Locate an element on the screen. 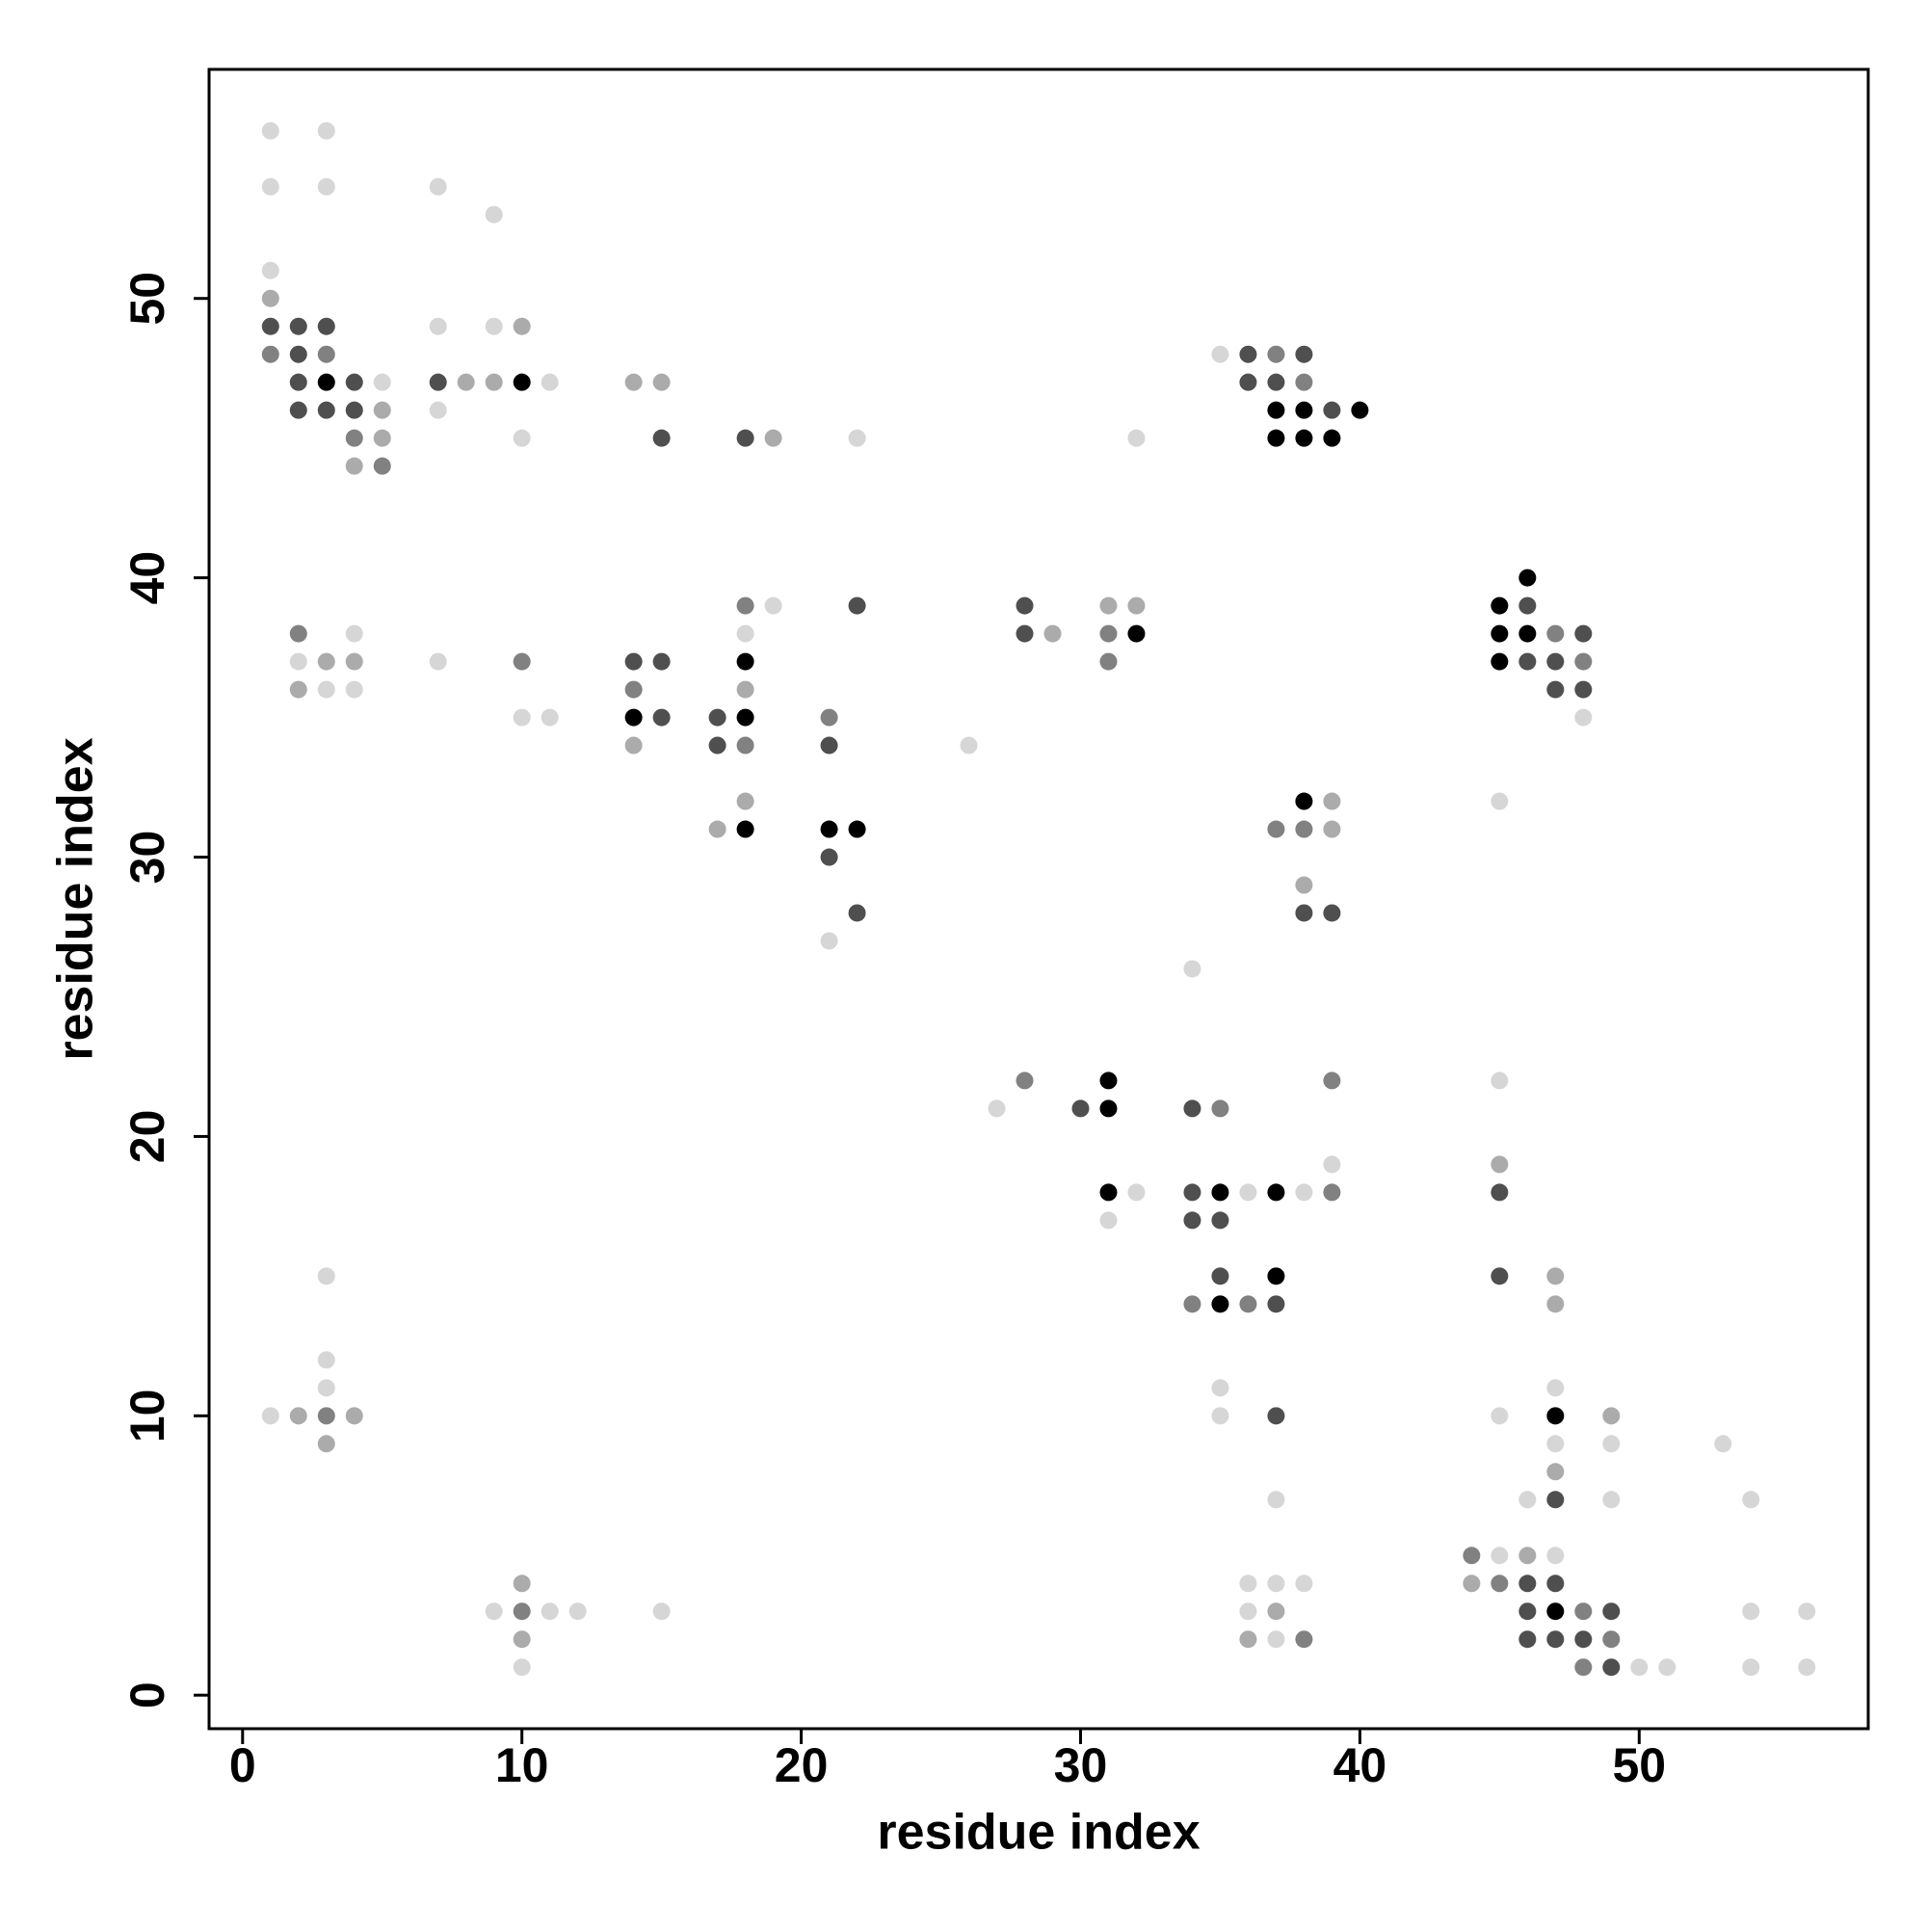  y-tick-label: 0 is located at coordinates (147, 1694).